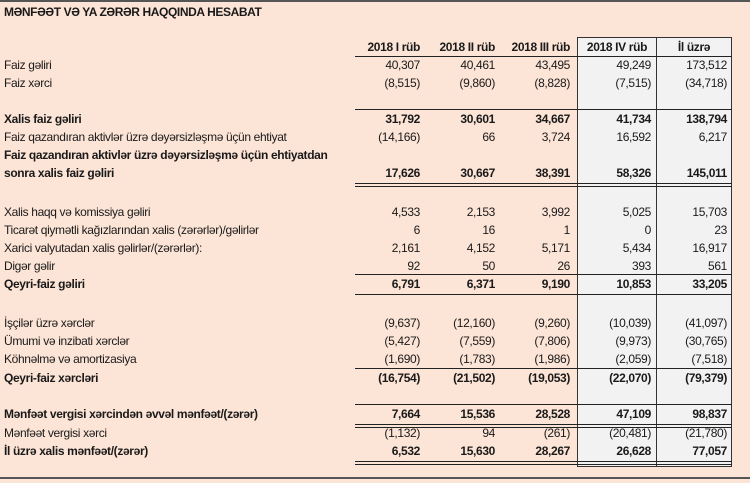 This screenshot has width=750, height=483. What do you see at coordinates (481, 248) in the screenshot?
I see `row-value: 4,152` at bounding box center [481, 248].